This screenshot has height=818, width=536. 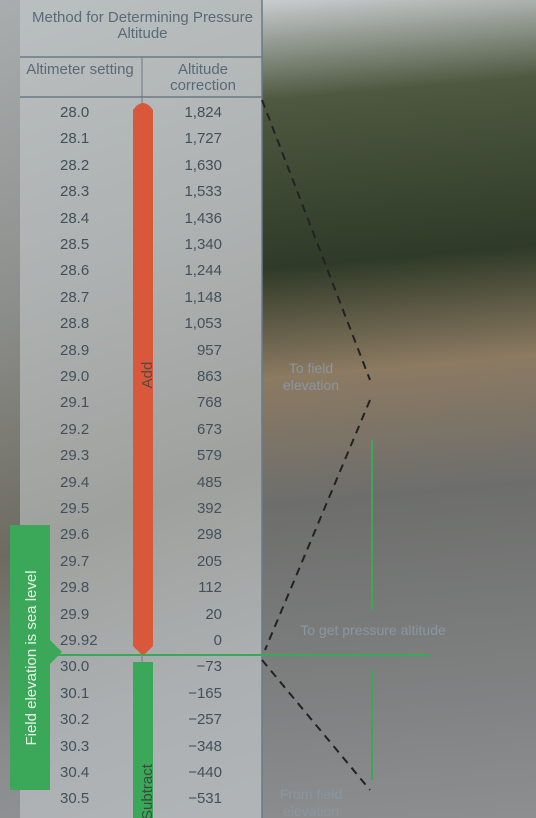 What do you see at coordinates (203, 297) in the screenshot?
I see `altitude-correction: 1,148` at bounding box center [203, 297].